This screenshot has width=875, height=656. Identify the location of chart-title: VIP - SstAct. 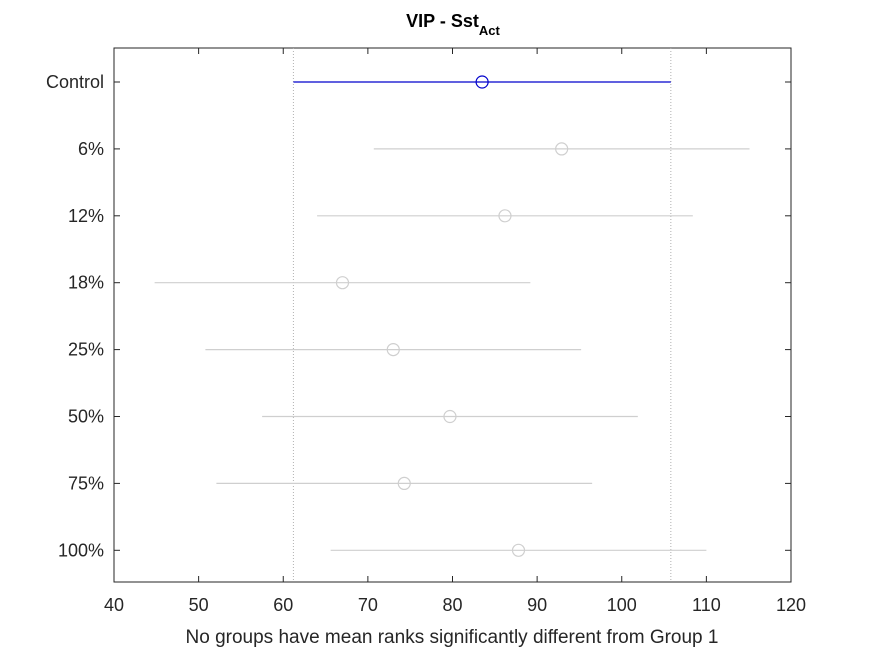
(453, 24).